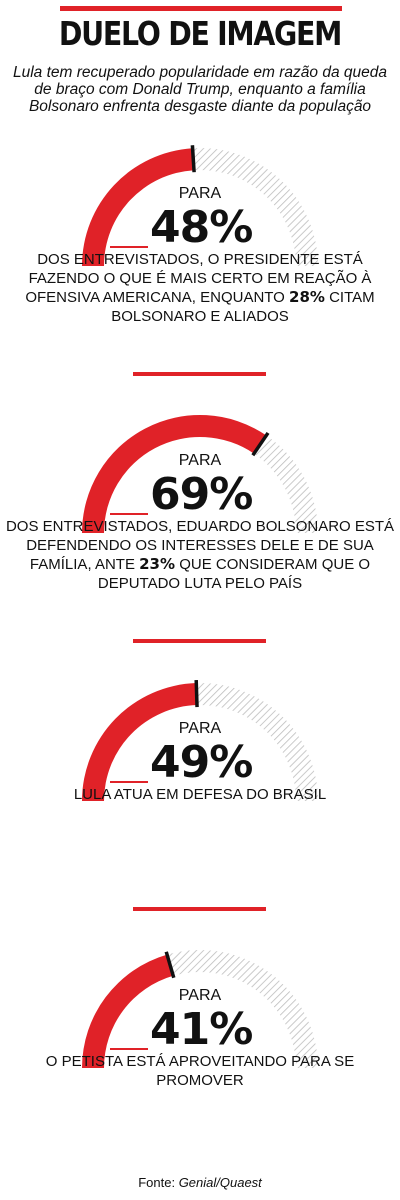  Describe the element at coordinates (200, 33) in the screenshot. I see `page-title: DUELO DE IMAGEM` at that location.